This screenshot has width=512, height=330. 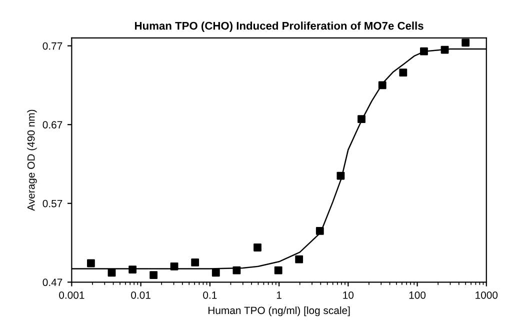 I want to click on x-tick-label: 0.01, so click(x=140, y=295).